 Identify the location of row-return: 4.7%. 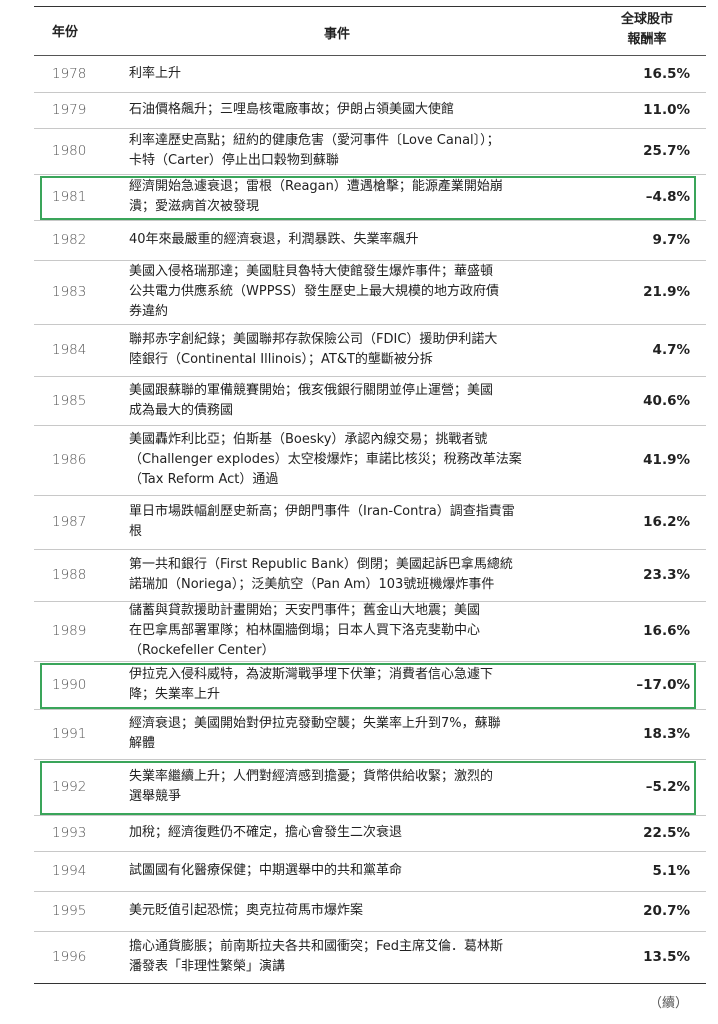
(671, 350).